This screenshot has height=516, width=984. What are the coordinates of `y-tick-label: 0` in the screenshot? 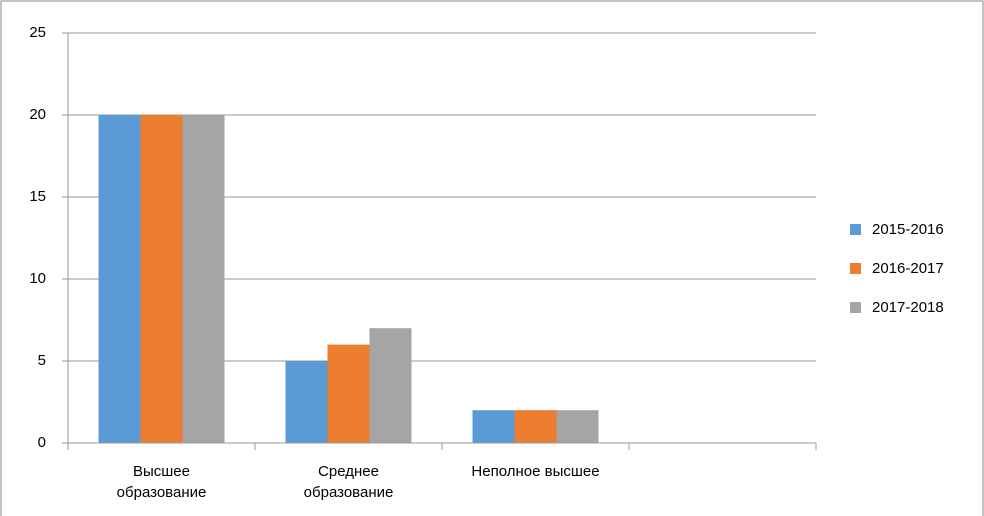 It's located at (42, 442).